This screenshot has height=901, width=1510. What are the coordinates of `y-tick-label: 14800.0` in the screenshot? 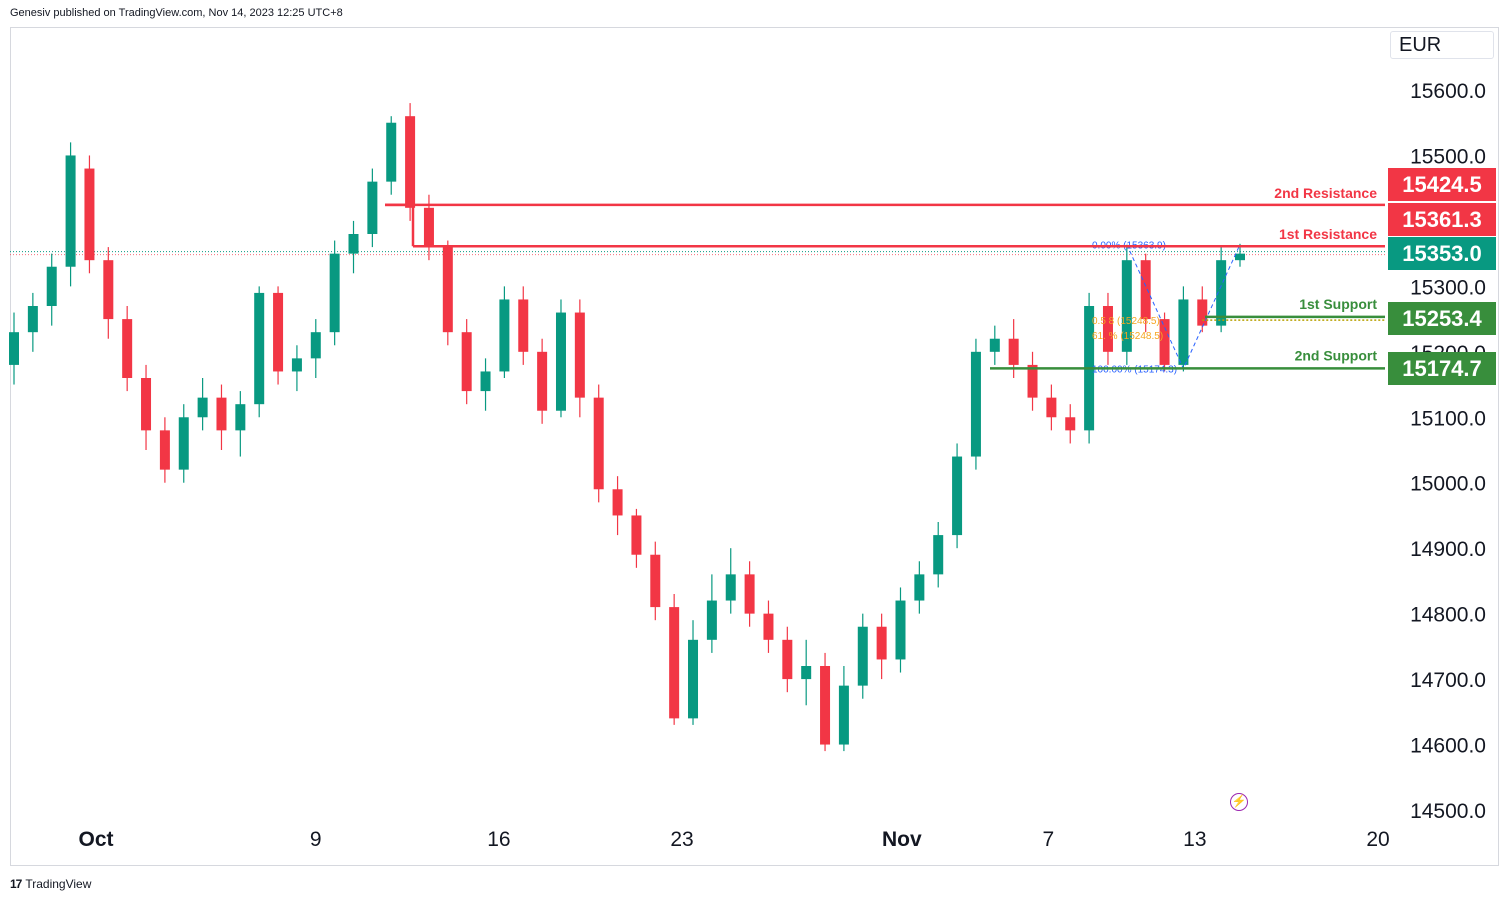 It's located at (1448, 615).